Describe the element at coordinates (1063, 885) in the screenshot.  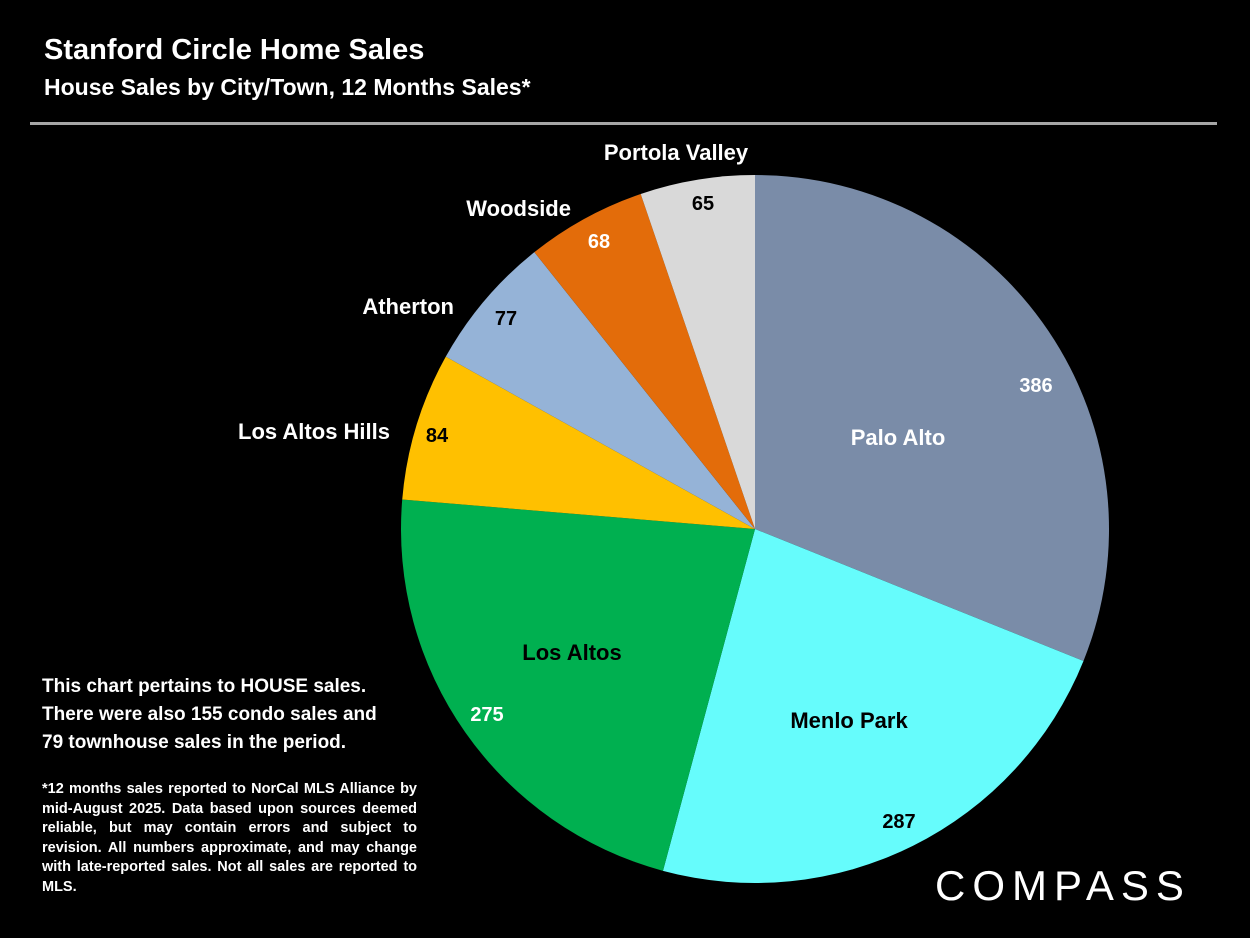
I see `compass-logo: COMPASS` at that location.